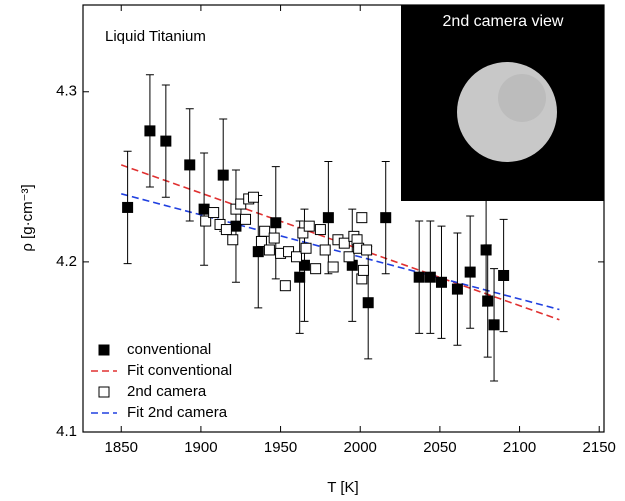 Image resolution: width=625 pixels, height=501 pixels. Describe the element at coordinates (200, 447) in the screenshot. I see `x-tick-label: 1900` at that location.